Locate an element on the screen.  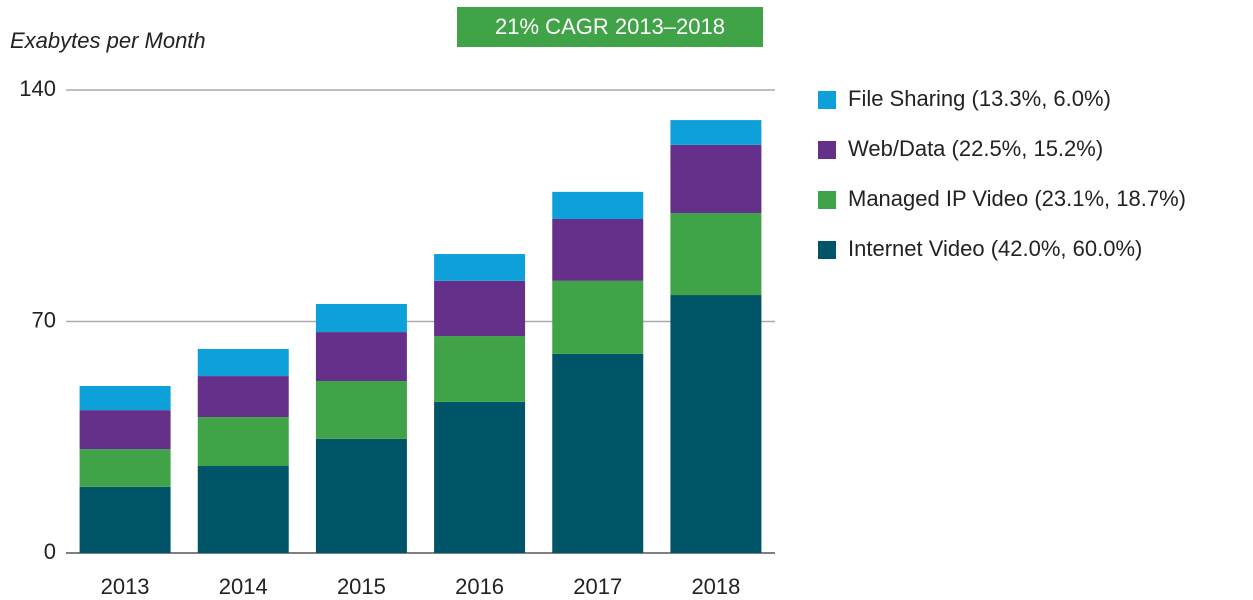
y-tick-label: 0 is located at coordinates (50, 551).